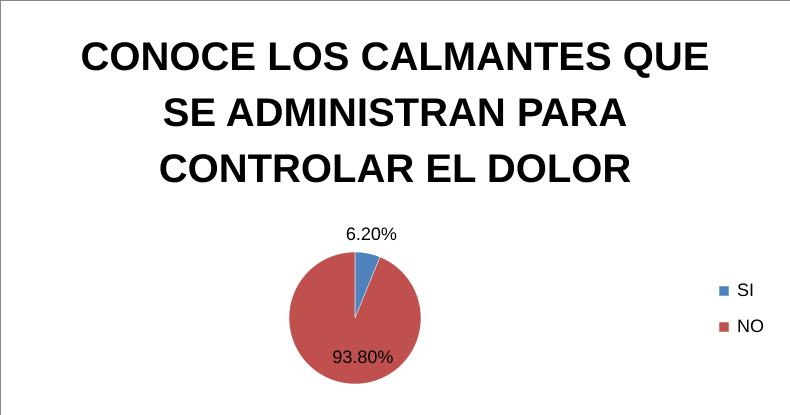  Describe the element at coordinates (750, 326) in the screenshot. I see `legend-label: NO` at that location.